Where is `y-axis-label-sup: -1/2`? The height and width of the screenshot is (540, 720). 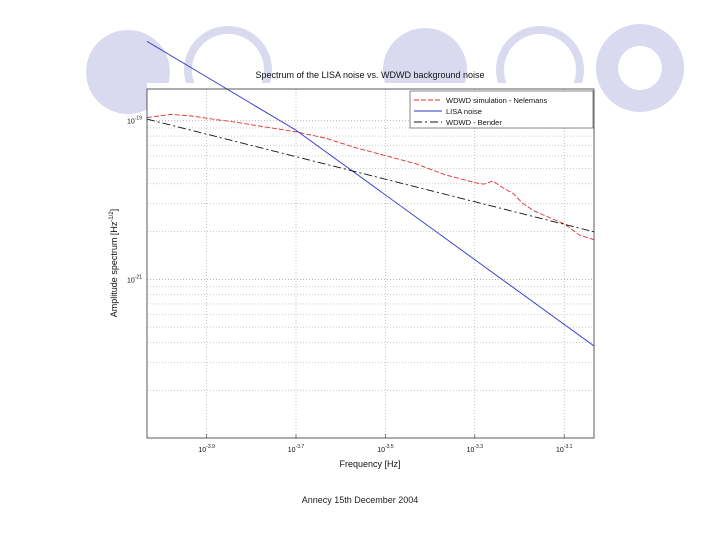
y-axis-label-sup: -1/2 is located at coordinates (112, 216).